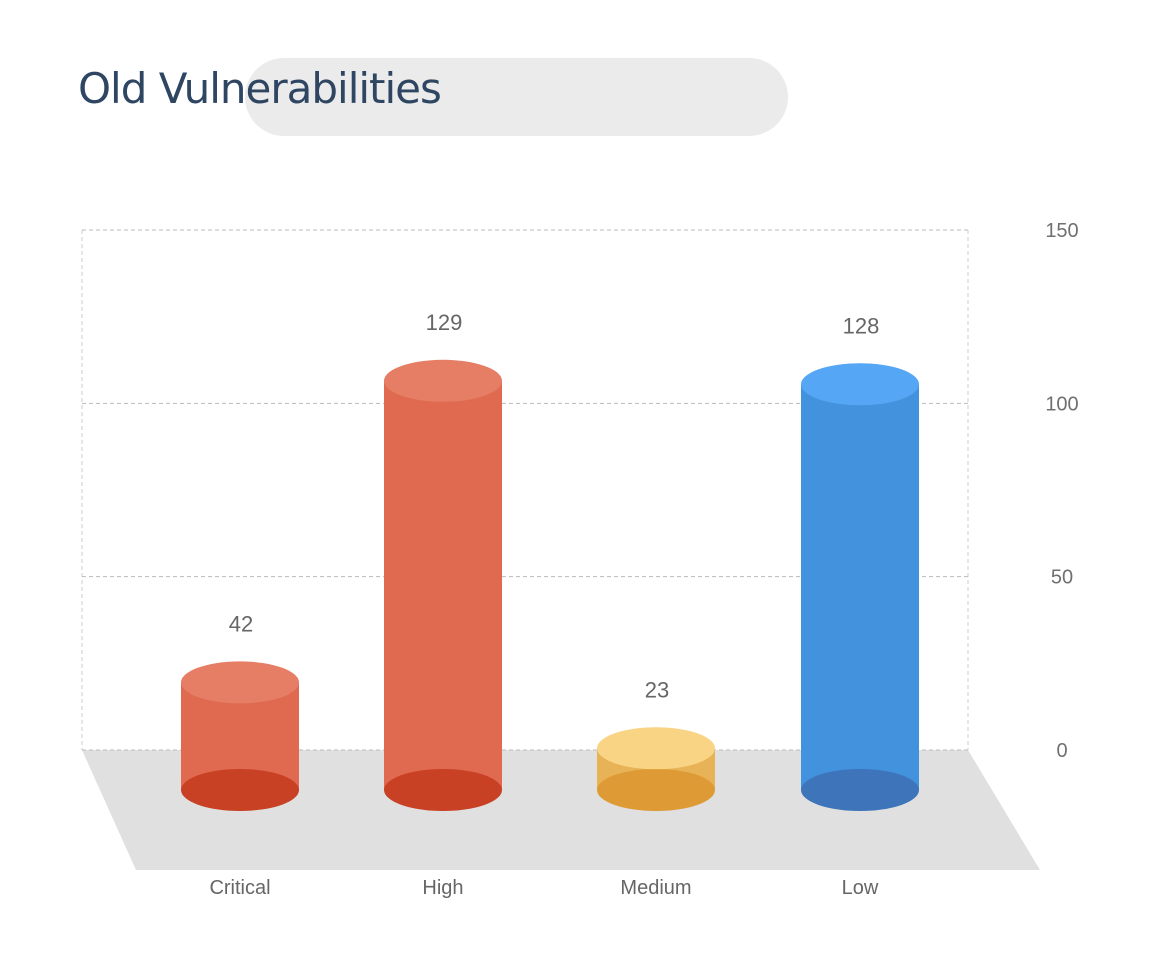 The height and width of the screenshot is (979, 1164). I want to click on x-category-label: Critical, so click(239, 888).